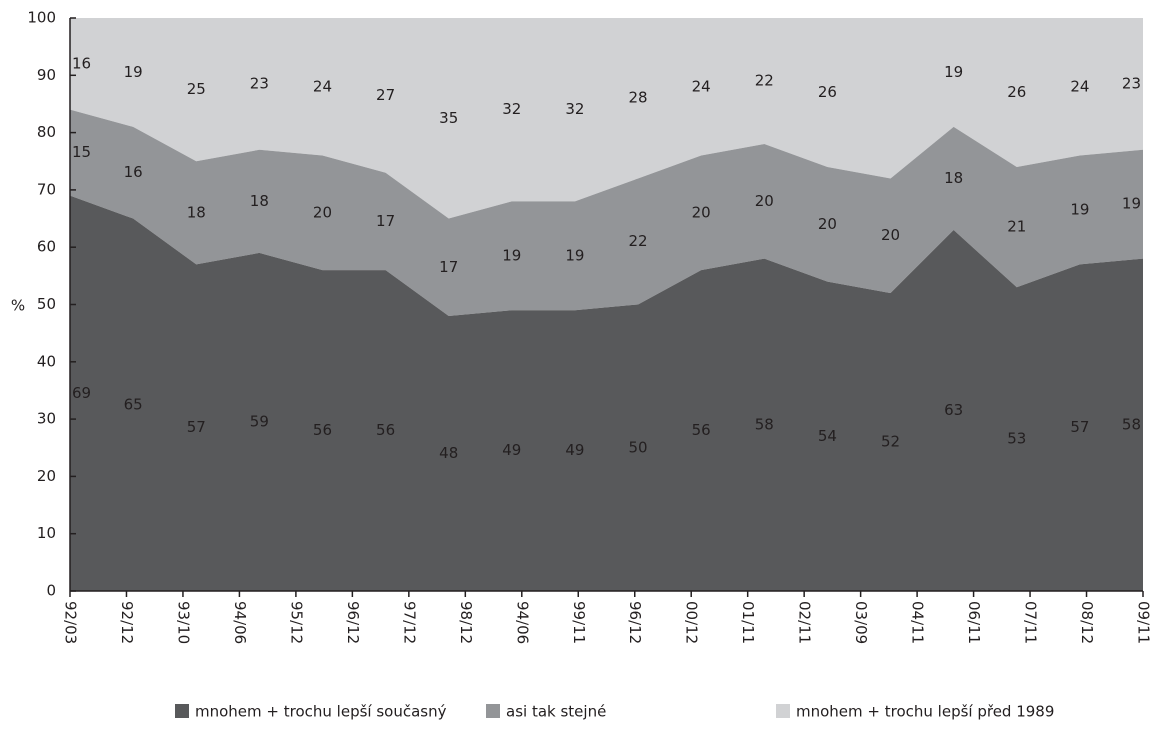 The image size is (1152, 747). What do you see at coordinates (46, 304) in the screenshot?
I see `y-tick-label: 50` at bounding box center [46, 304].